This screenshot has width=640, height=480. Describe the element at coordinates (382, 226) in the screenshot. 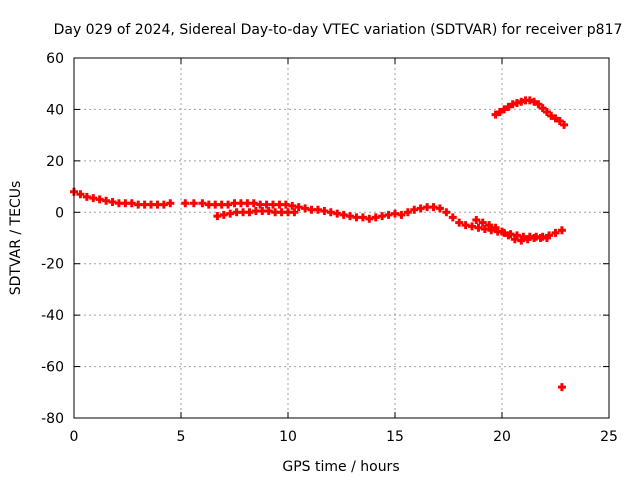

I see `series-lower-branch` at that location.